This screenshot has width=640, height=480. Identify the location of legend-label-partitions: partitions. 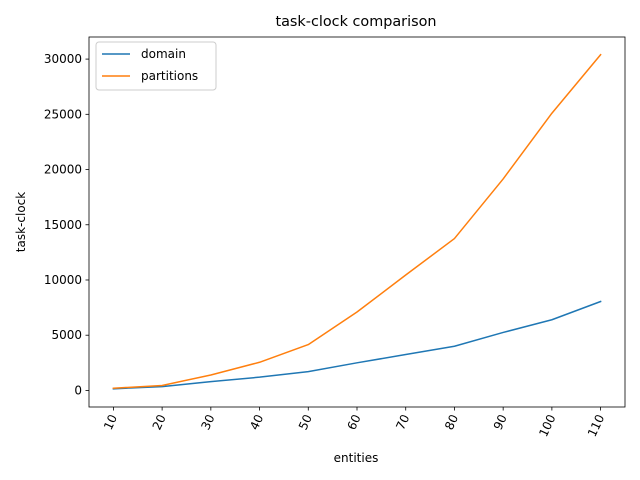
(169, 76).